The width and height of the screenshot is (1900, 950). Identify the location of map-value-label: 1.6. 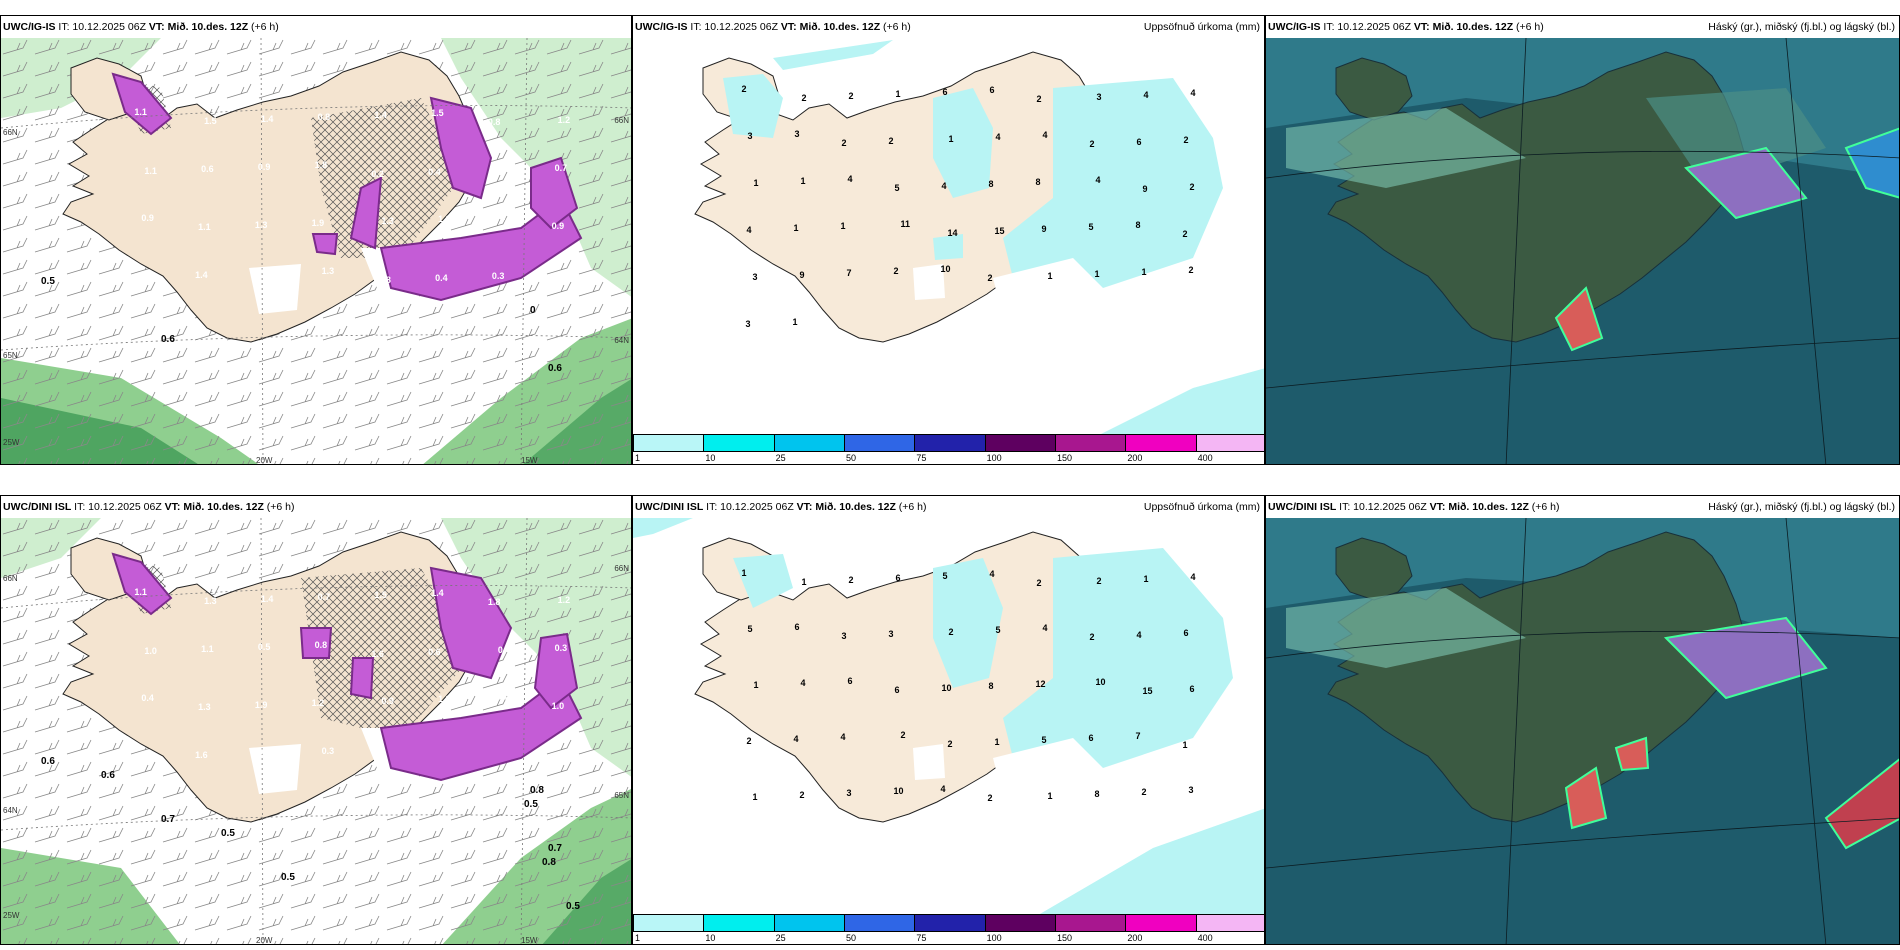
(377, 653).